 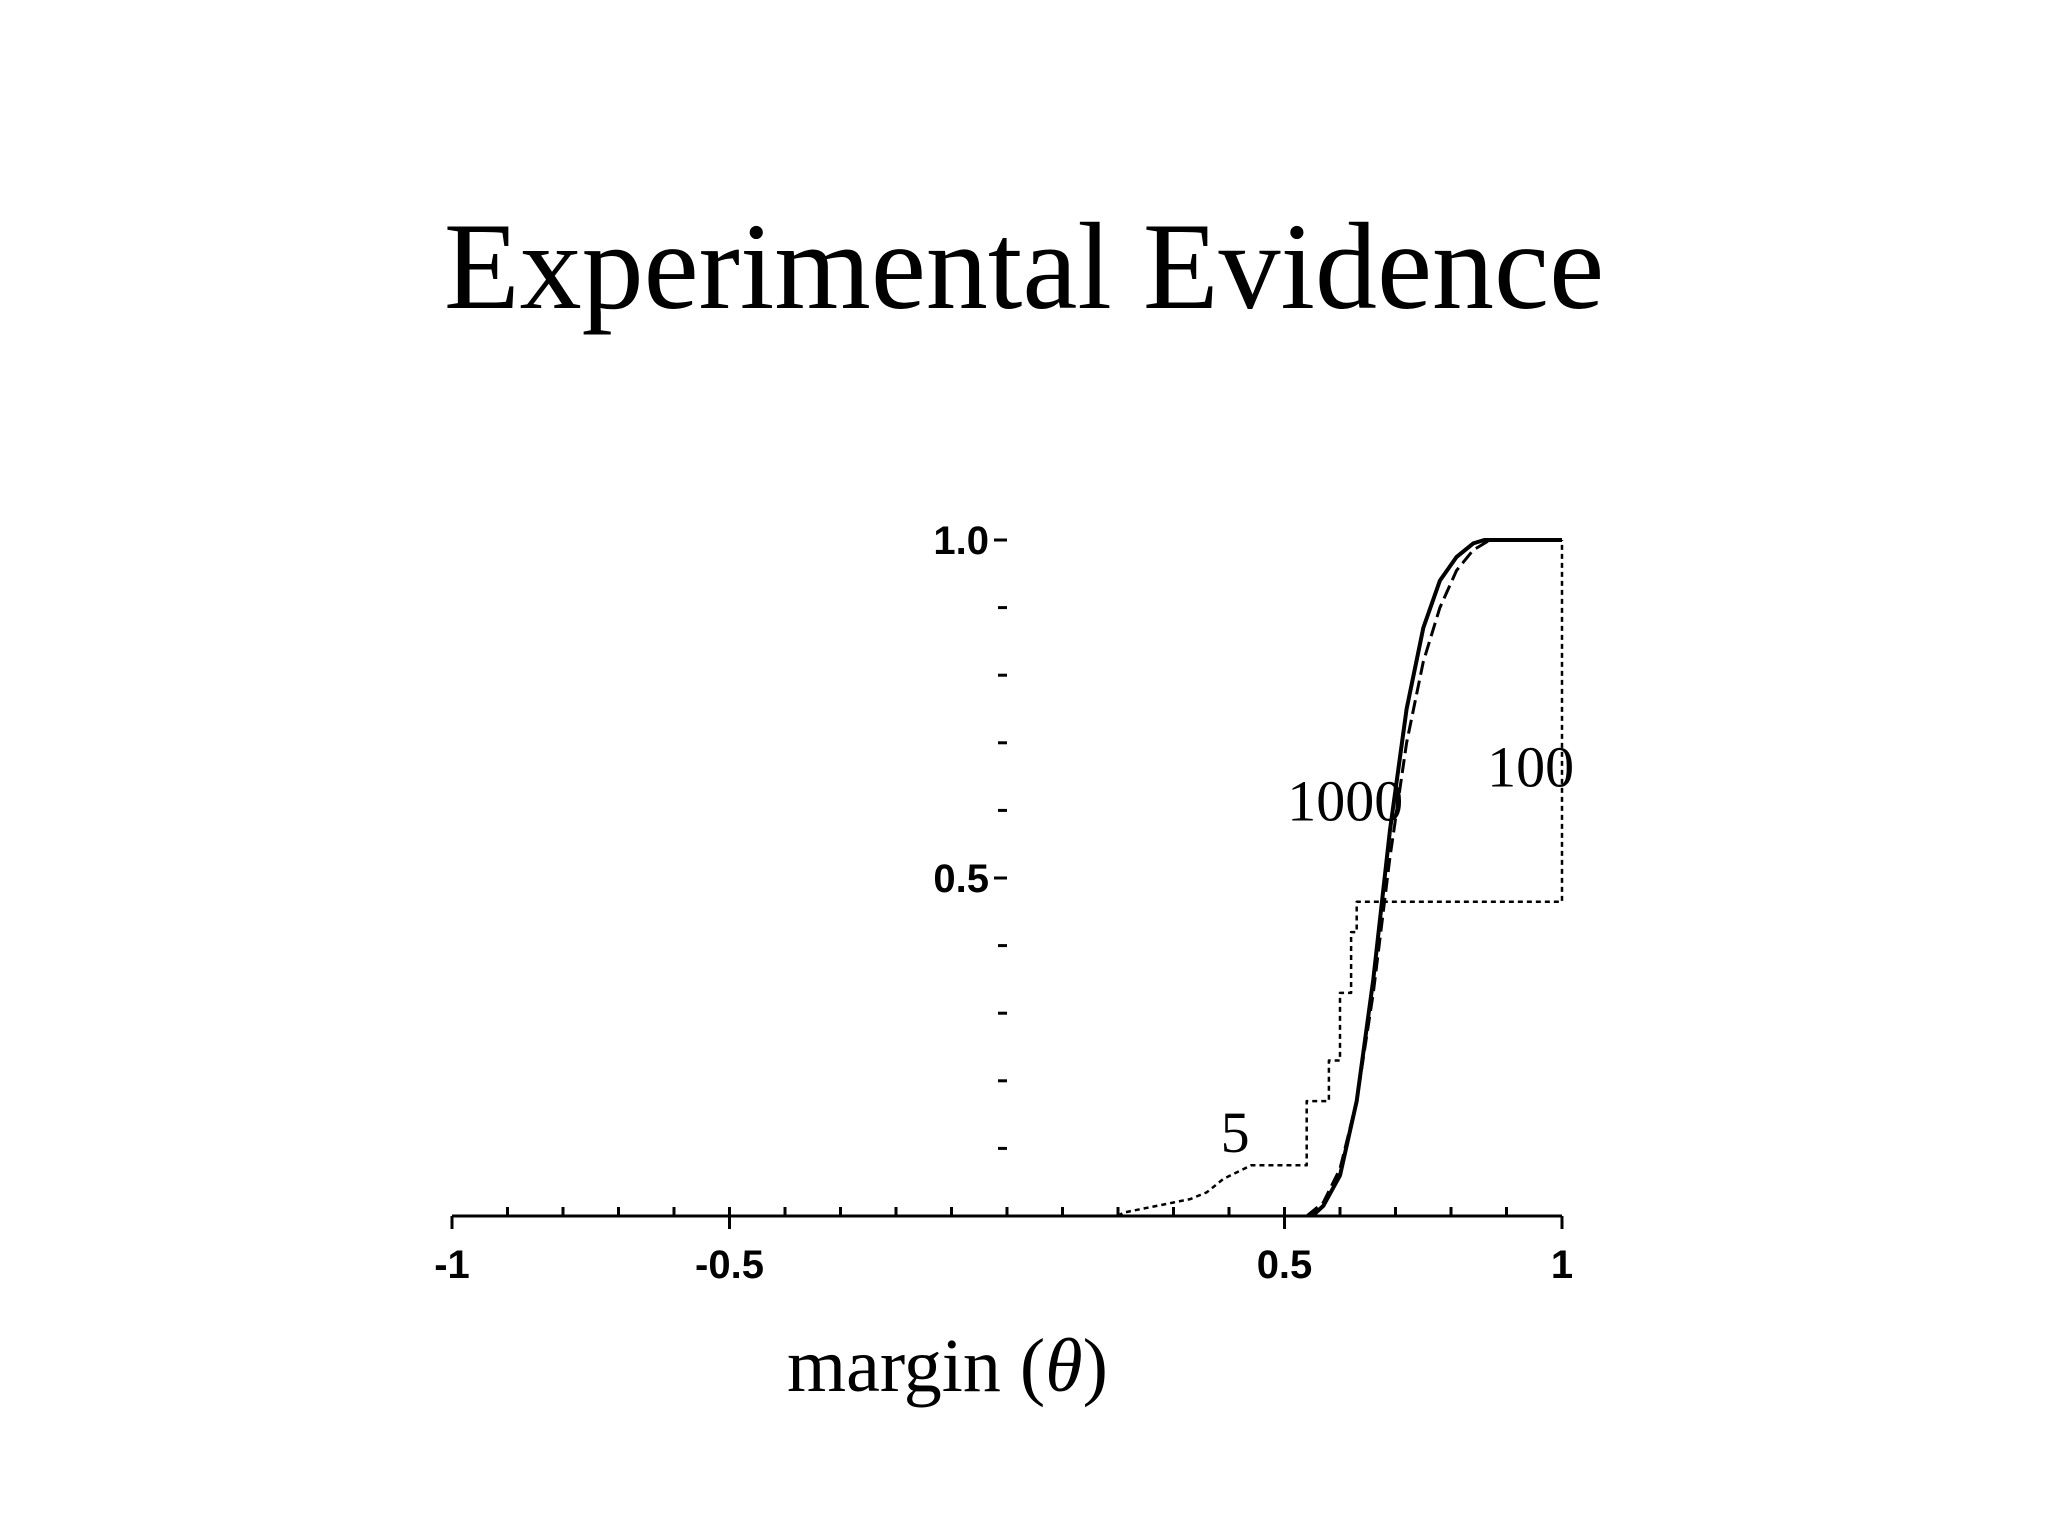 What do you see at coordinates (894, 1366) in the screenshot?
I see `x-axis-label-text: margin` at bounding box center [894, 1366].